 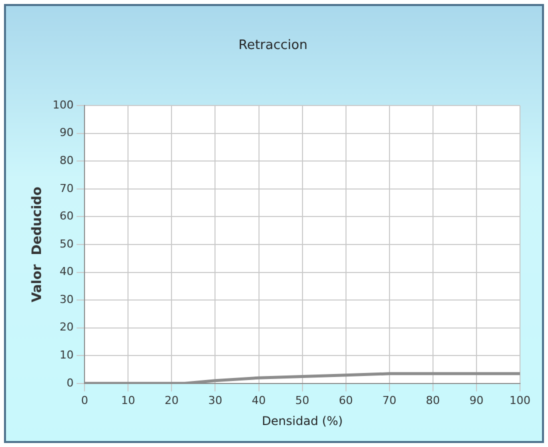 What do you see at coordinates (38, 244) in the screenshot?
I see `y-axis-title: Valor Deducido` at bounding box center [38, 244].